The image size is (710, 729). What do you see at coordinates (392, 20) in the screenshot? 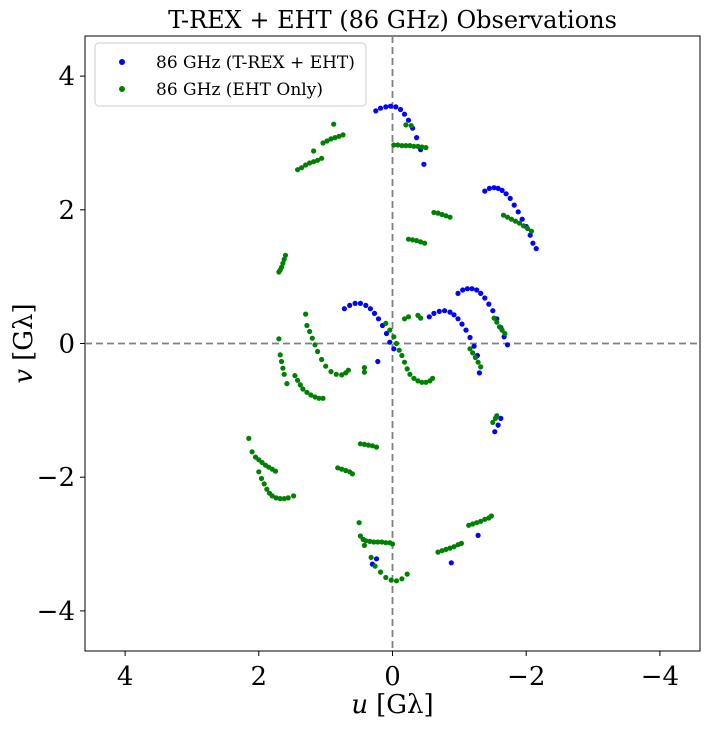
I see `chart-title: T-REX + EHT (86 GHz) Observations` at bounding box center [392, 20].